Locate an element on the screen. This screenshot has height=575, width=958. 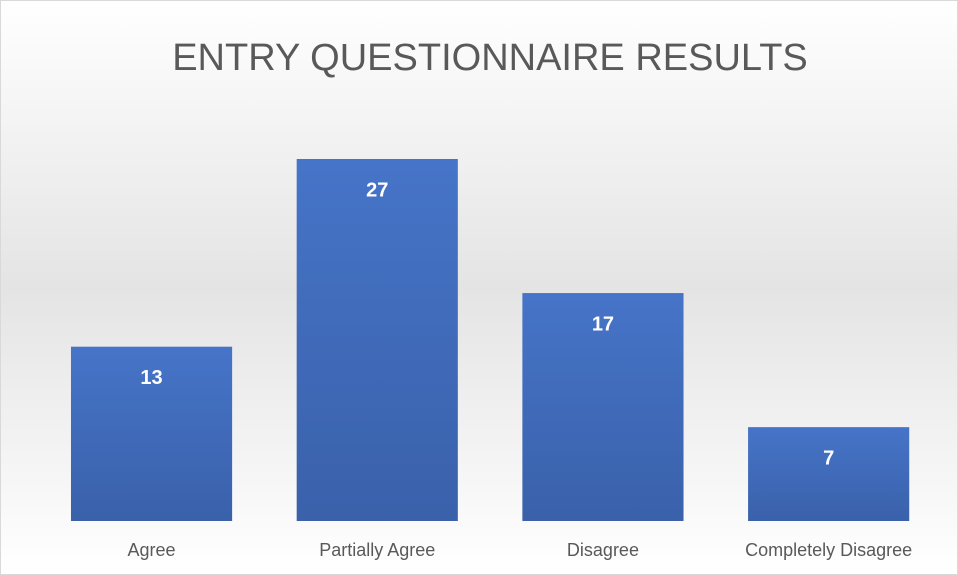
data-label: 7 is located at coordinates (828, 458).